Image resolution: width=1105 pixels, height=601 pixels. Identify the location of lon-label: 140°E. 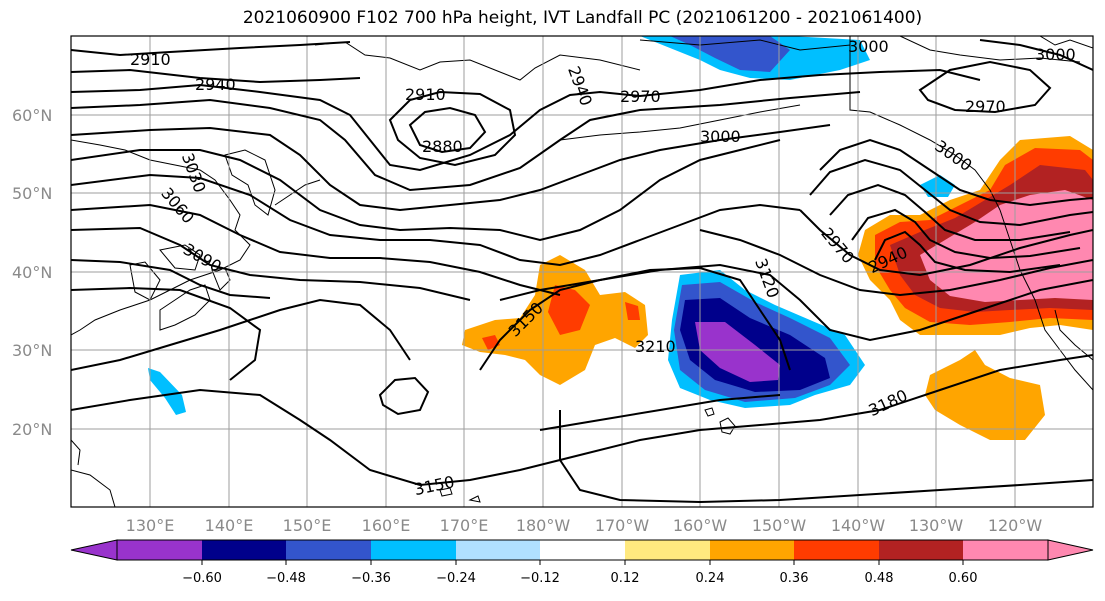
(229, 525).